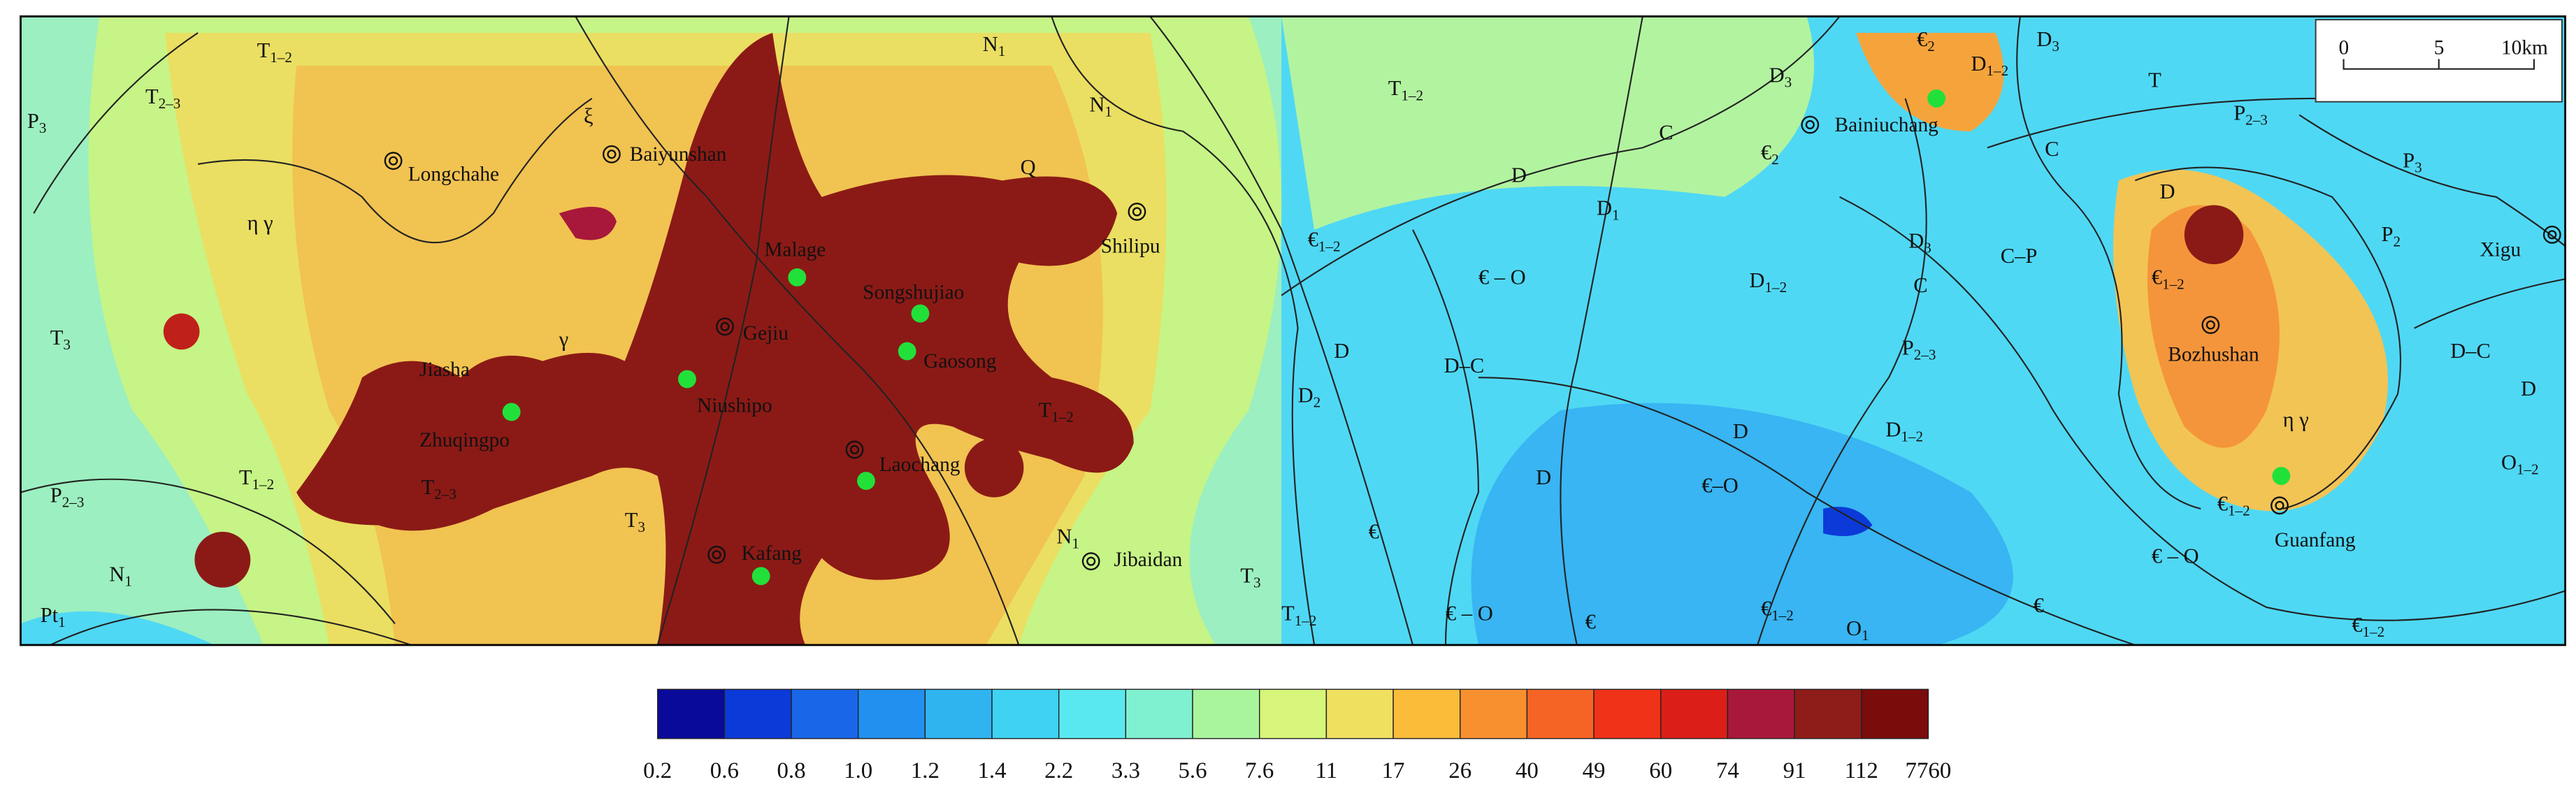  What do you see at coordinates (1125, 770) in the screenshot?
I see `legend-label: 3.3` at bounding box center [1125, 770].